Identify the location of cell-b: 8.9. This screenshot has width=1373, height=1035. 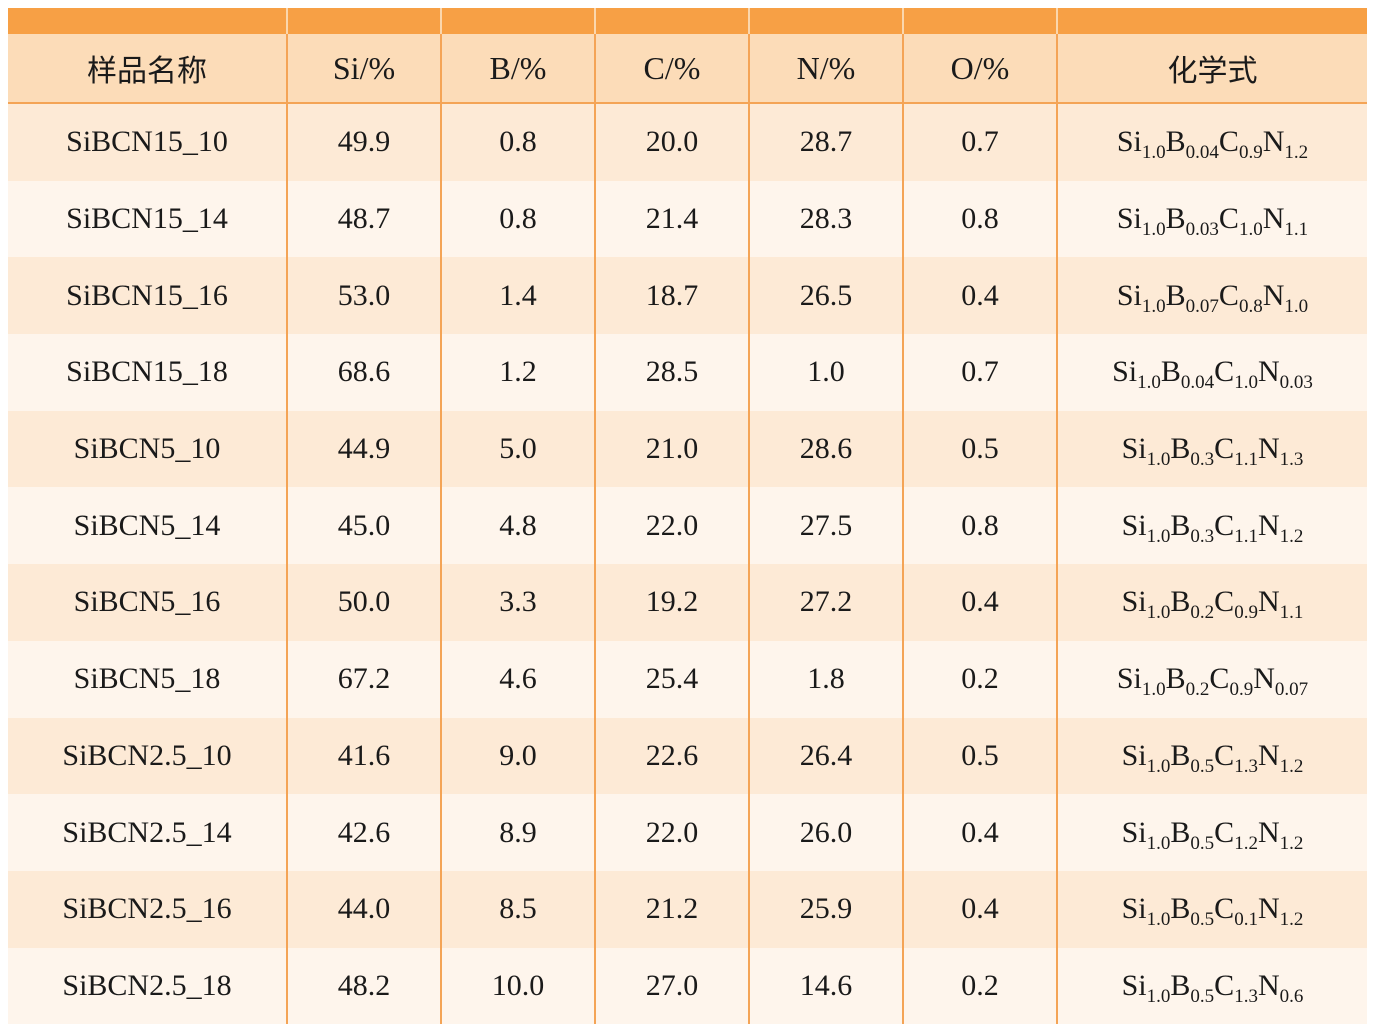
(517, 832).